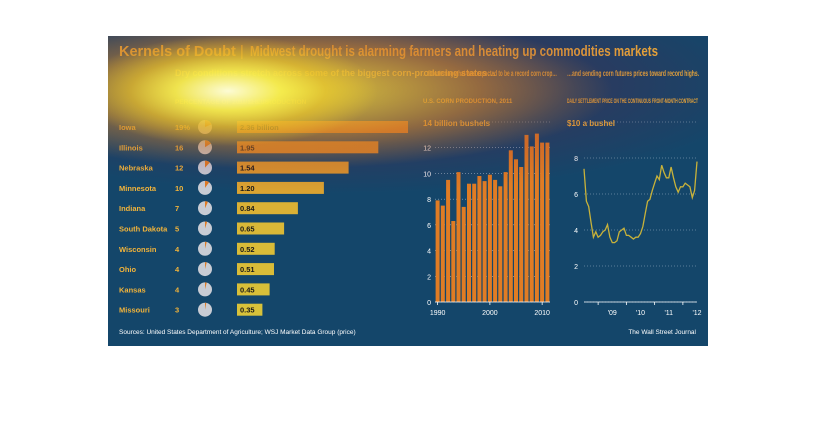 The image size is (816, 440). I want to click on state-value: 2.36 billion, so click(259, 127).